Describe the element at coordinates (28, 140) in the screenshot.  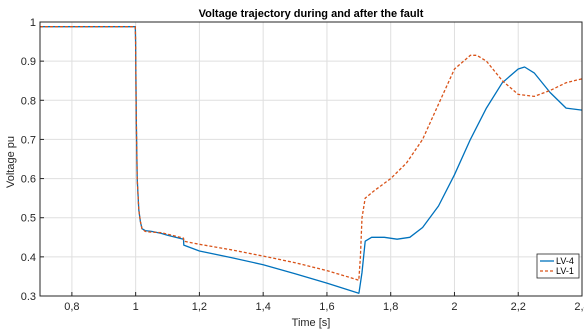
I see `y-tick-label: 0.7` at that location.